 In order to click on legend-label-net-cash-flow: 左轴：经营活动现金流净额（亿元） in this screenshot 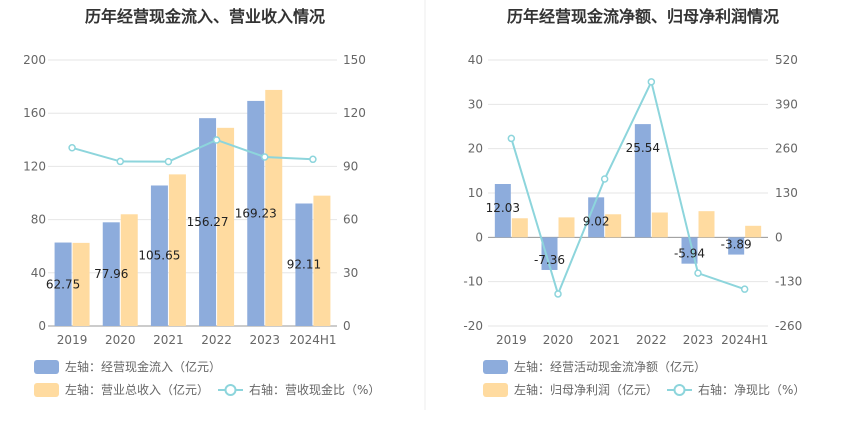, I will do `click(610, 366)`.